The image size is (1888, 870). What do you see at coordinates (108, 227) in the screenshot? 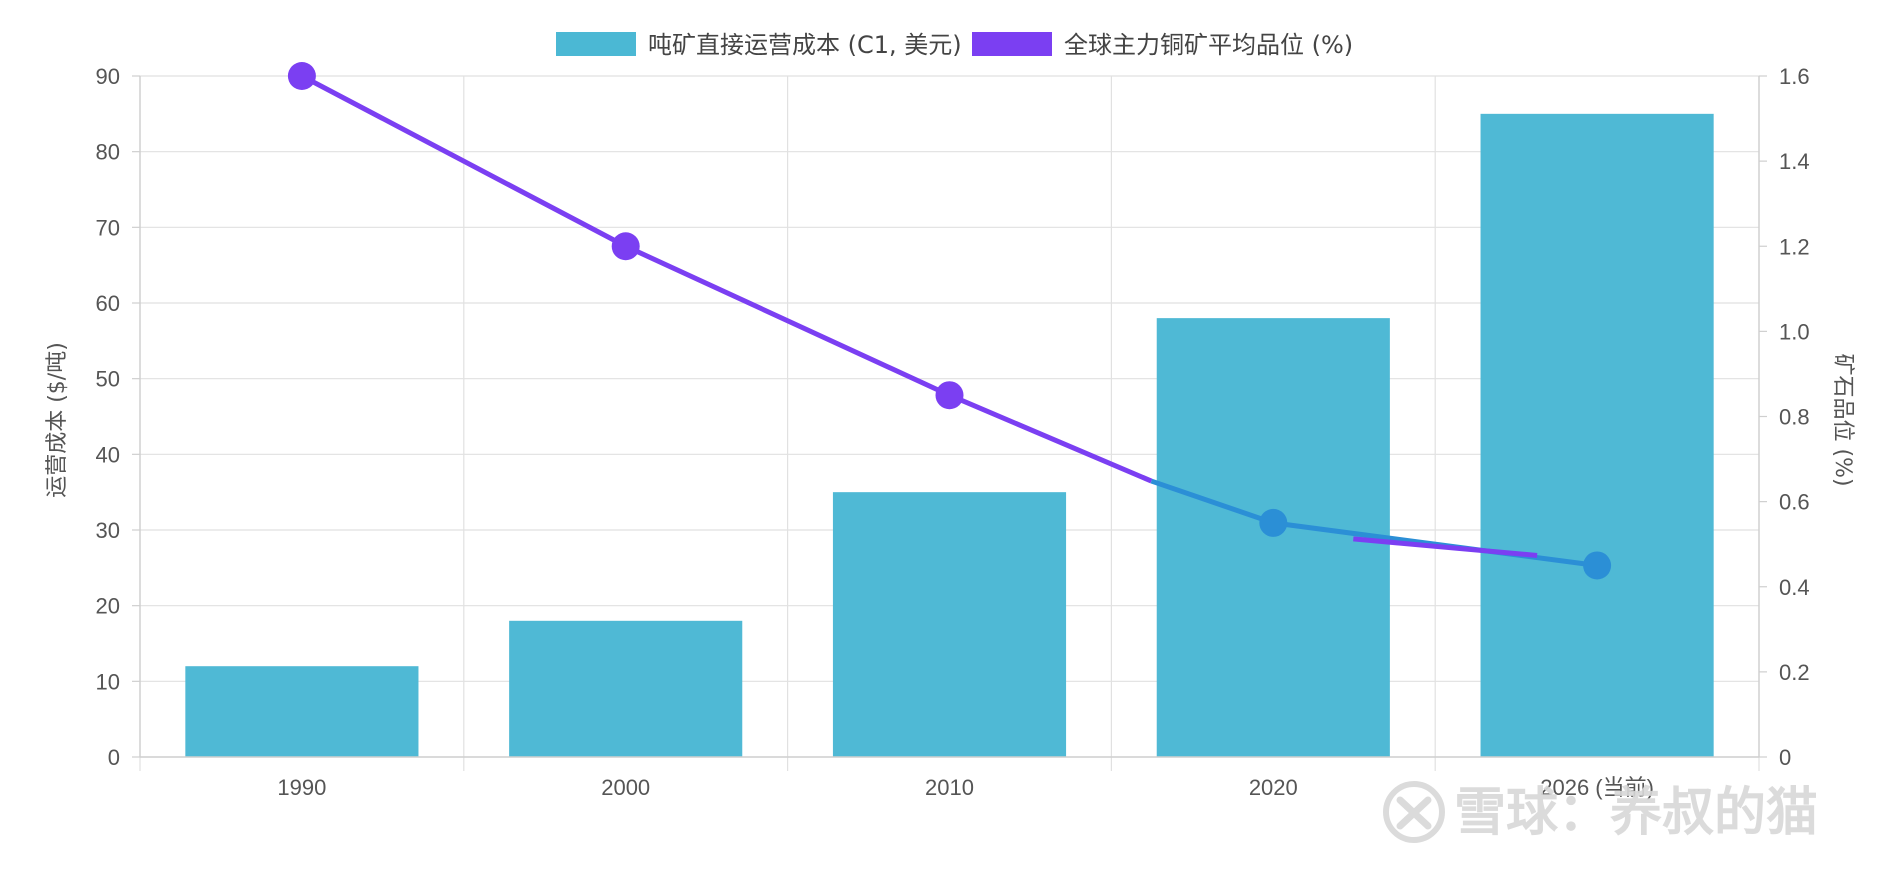
I see `y-tick-label-left: 70` at bounding box center [108, 227].